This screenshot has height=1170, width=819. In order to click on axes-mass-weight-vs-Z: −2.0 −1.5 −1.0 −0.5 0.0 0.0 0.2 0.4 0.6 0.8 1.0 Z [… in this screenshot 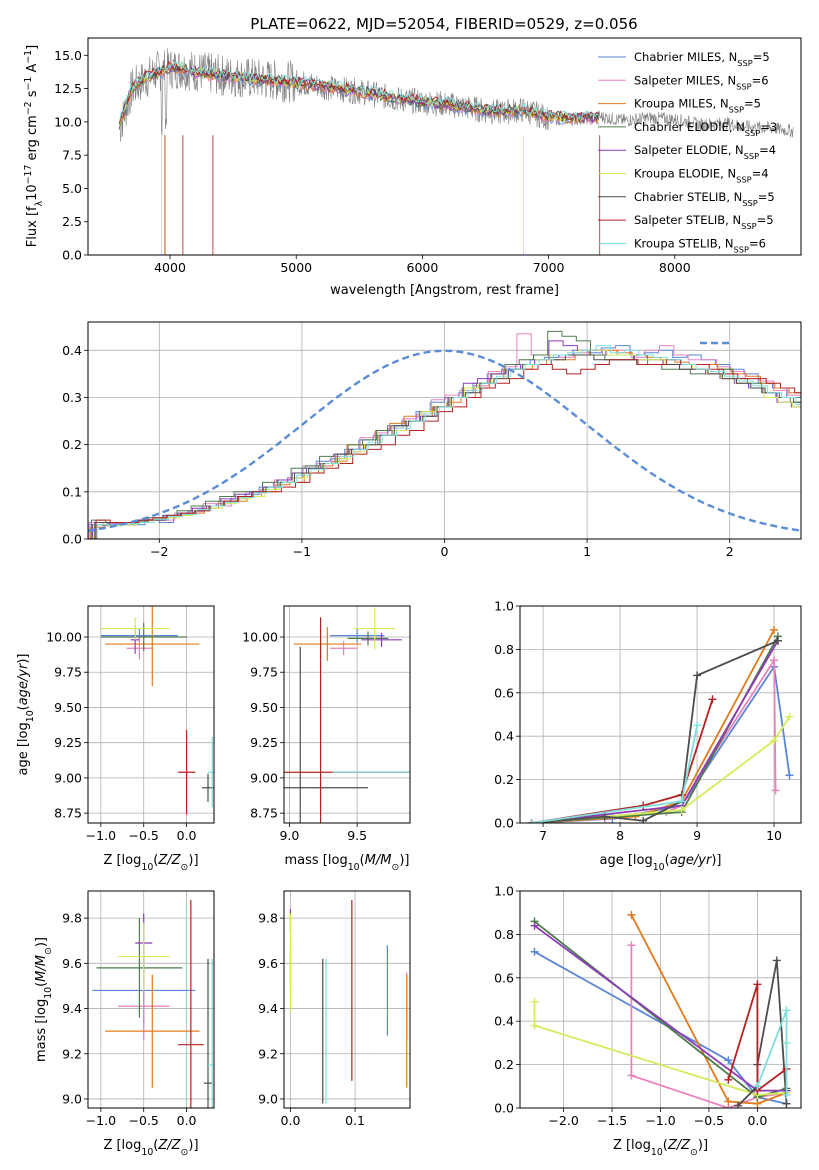, I will do `click(648, 1021)`.